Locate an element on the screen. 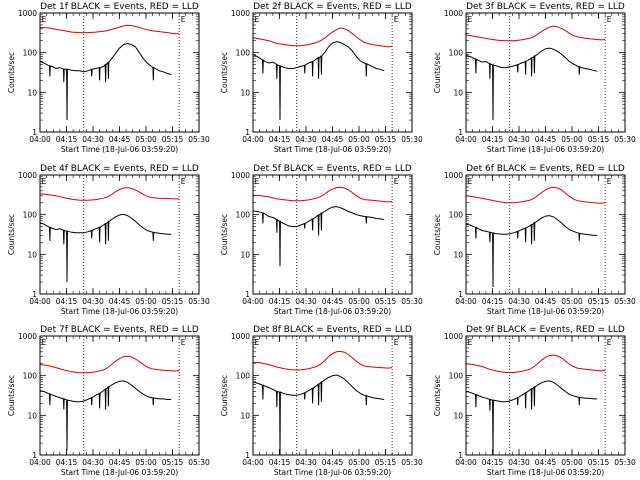 The image size is (640, 480). panel-title: Det 5f BLACK = Events, RED = LLD is located at coordinates (332, 169).